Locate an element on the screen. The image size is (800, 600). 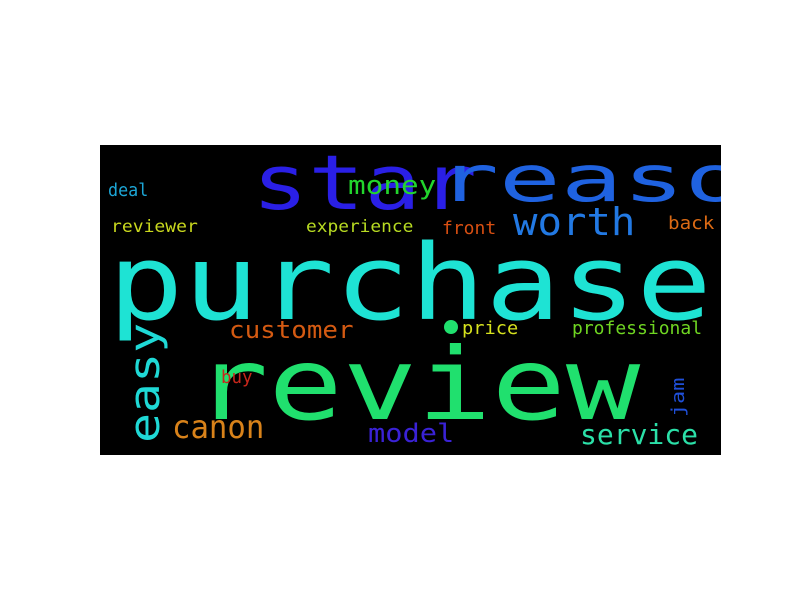
word-reviewer: reviewer is located at coordinates (154, 227).